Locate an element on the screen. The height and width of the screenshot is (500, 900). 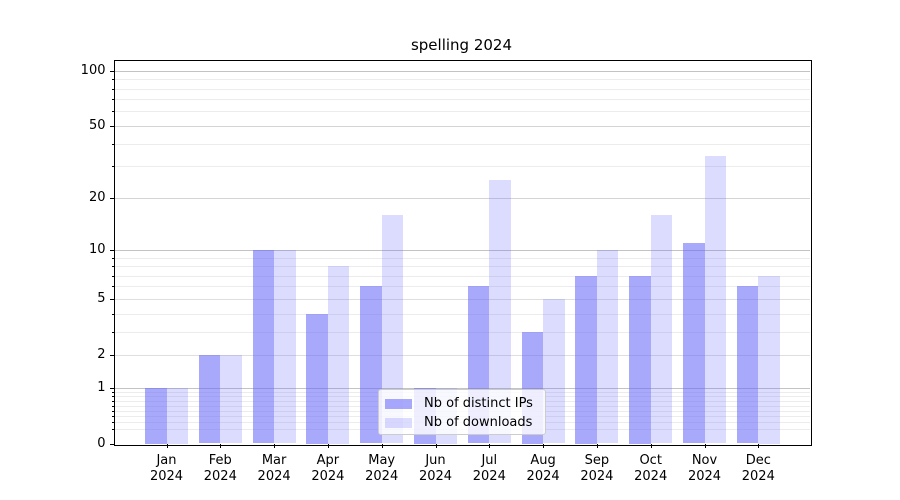
bar-ips-dec is located at coordinates (747, 365).